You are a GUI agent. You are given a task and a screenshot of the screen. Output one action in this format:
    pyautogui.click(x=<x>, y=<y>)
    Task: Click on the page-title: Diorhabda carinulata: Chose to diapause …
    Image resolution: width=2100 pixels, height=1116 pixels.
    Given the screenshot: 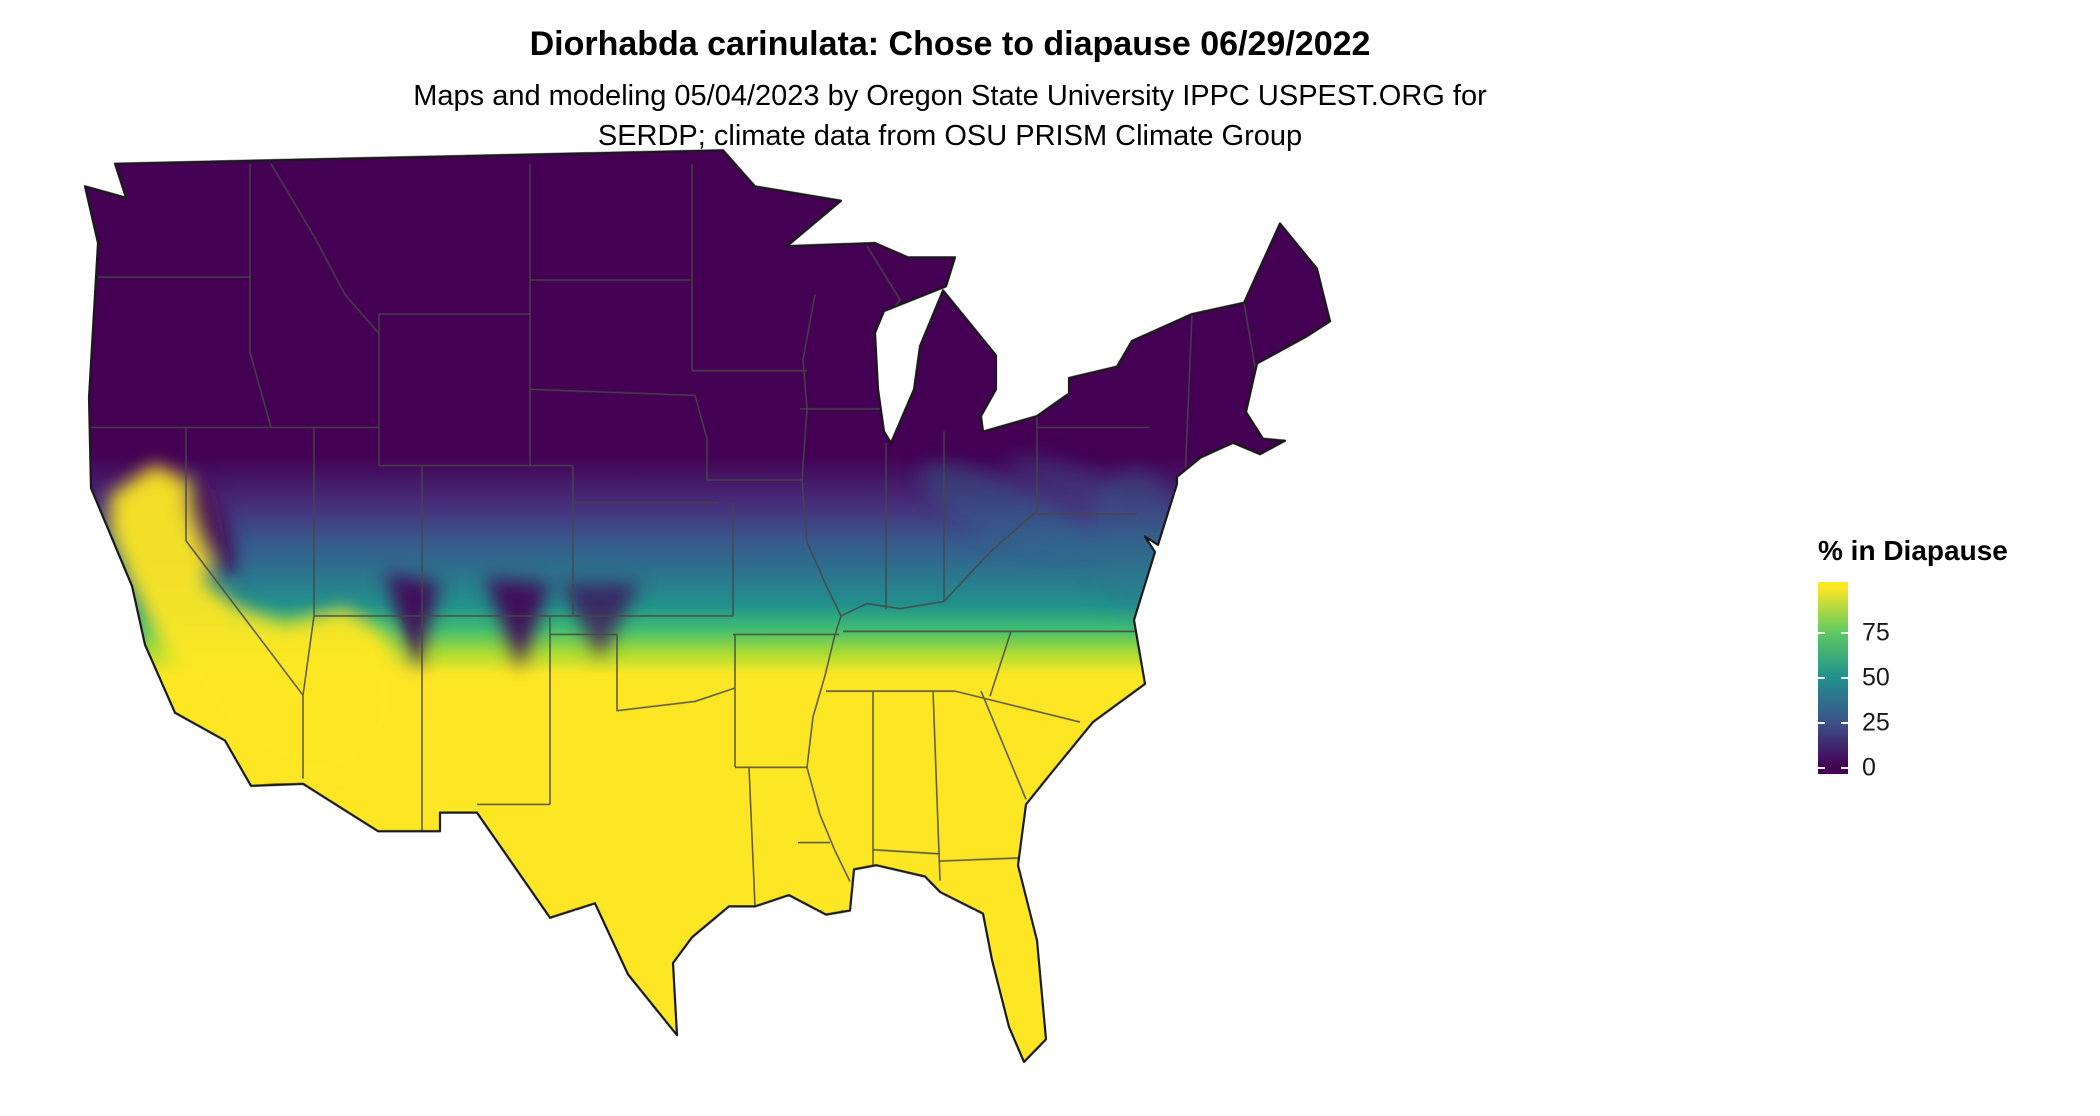 What is the action you would take?
    pyautogui.click(x=950, y=44)
    